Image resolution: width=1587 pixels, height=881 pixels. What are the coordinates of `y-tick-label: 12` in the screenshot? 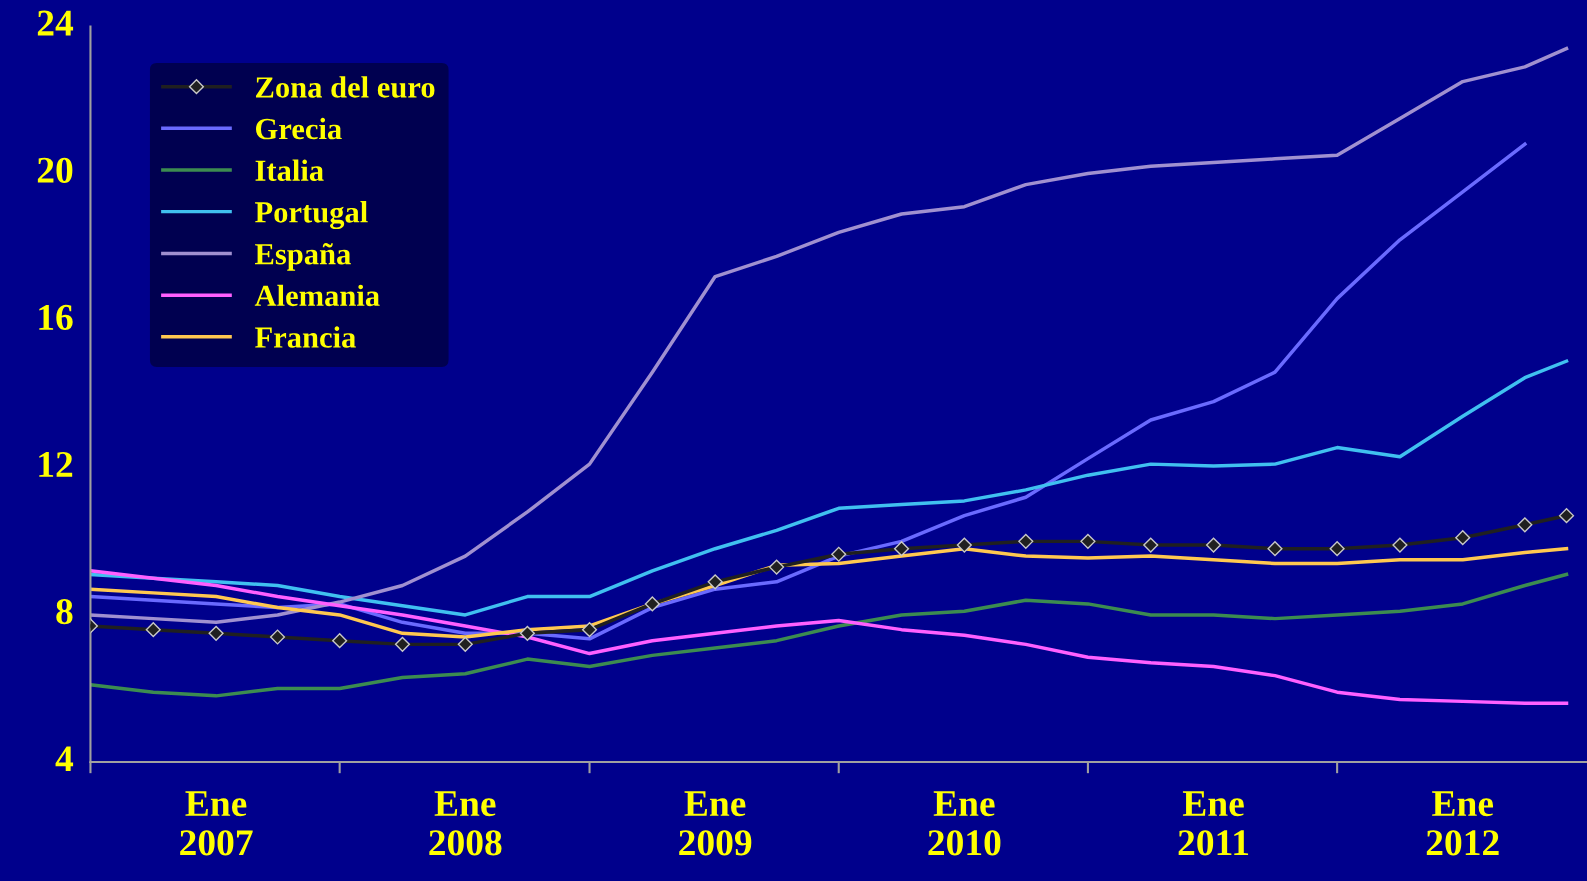 It's located at (56, 464).